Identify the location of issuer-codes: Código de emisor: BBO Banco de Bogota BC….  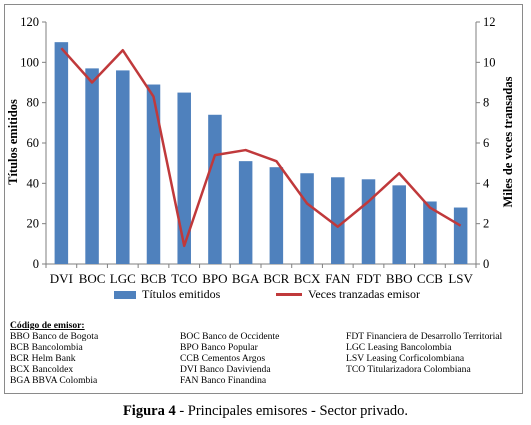
(262, 353).